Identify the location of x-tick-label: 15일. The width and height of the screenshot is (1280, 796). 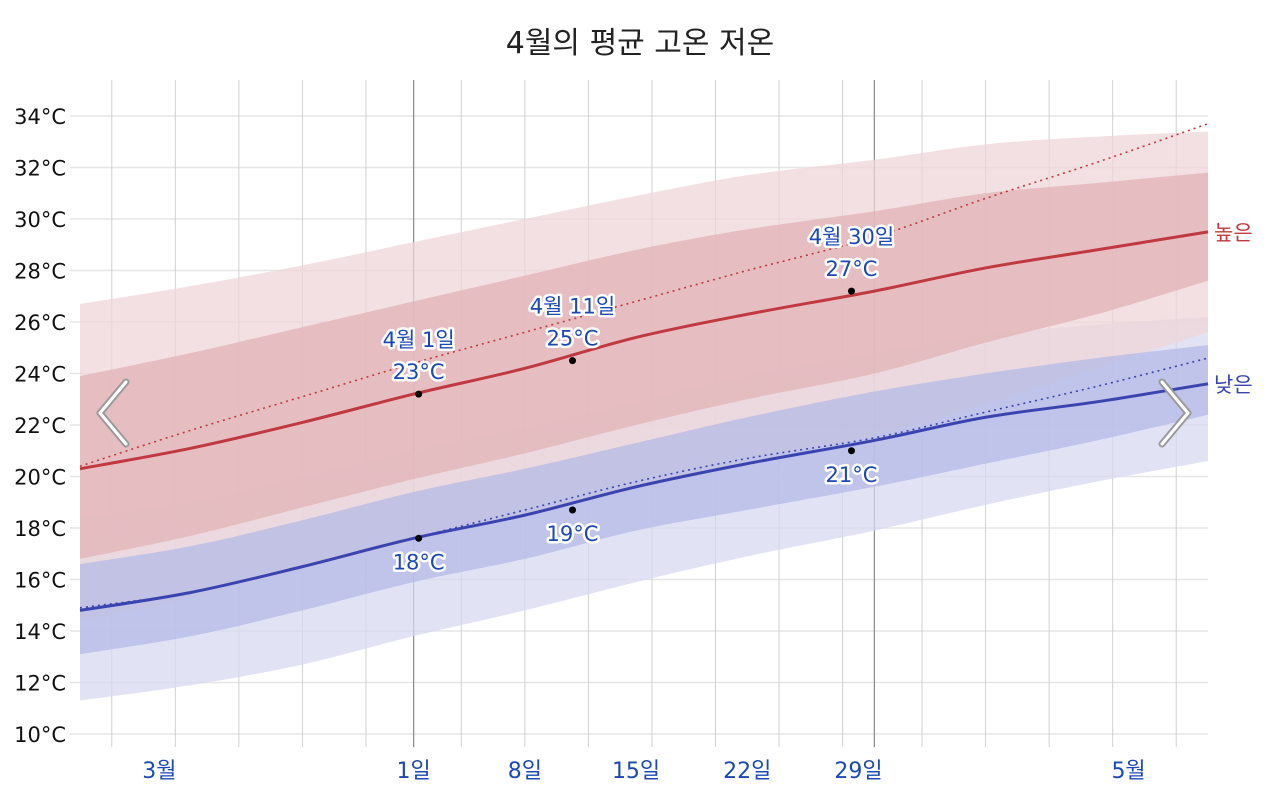
(636, 771).